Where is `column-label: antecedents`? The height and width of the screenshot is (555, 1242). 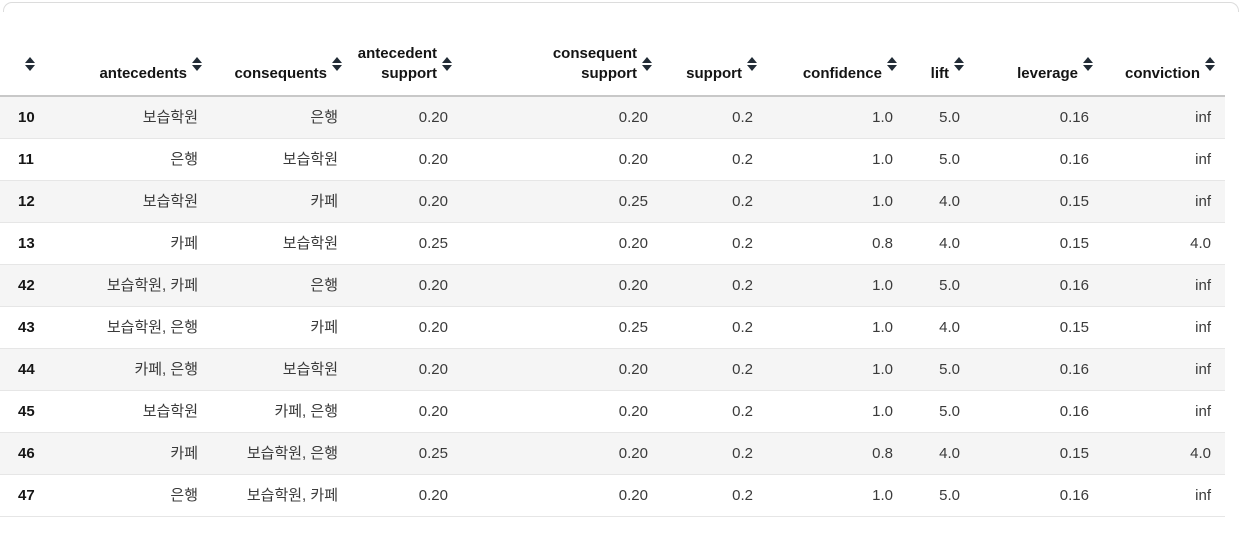
column-label: antecedents is located at coordinates (143, 73).